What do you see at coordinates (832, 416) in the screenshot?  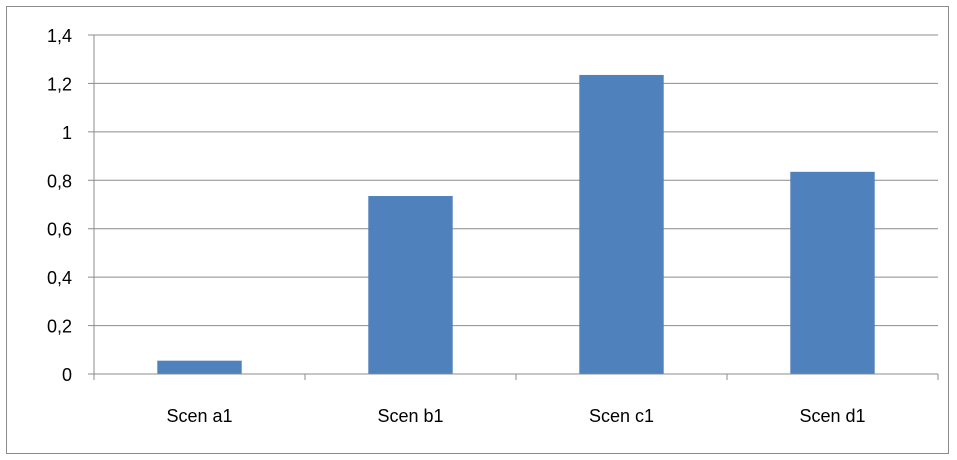 I see `x-tick-label: Scen d1` at bounding box center [832, 416].